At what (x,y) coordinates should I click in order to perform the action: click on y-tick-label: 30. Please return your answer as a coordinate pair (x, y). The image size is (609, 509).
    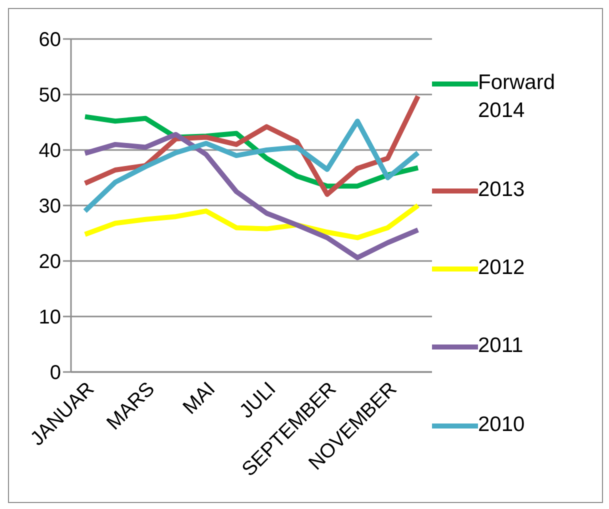
    Looking at the image, I should click on (49, 207).